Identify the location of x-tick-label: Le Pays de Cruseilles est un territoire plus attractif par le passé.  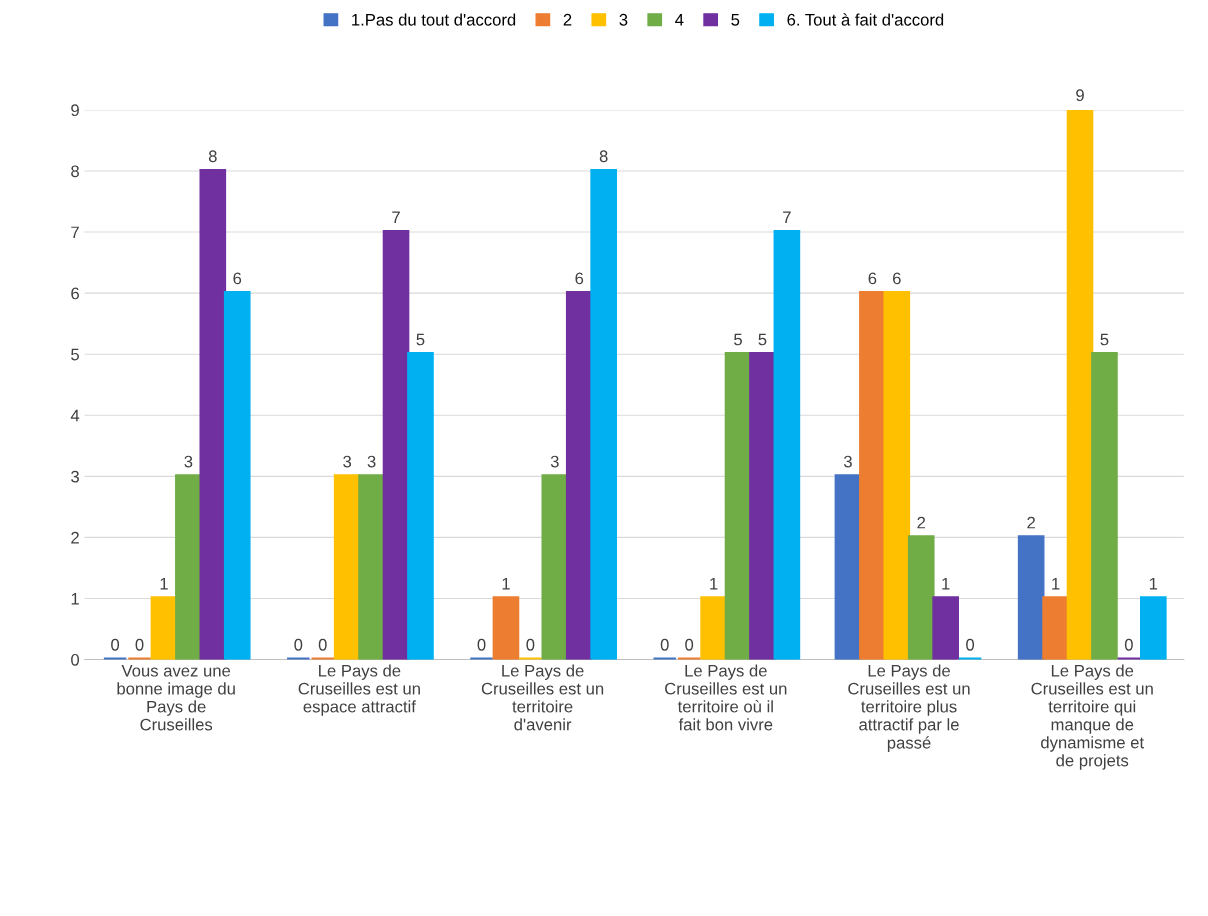
(909, 708).